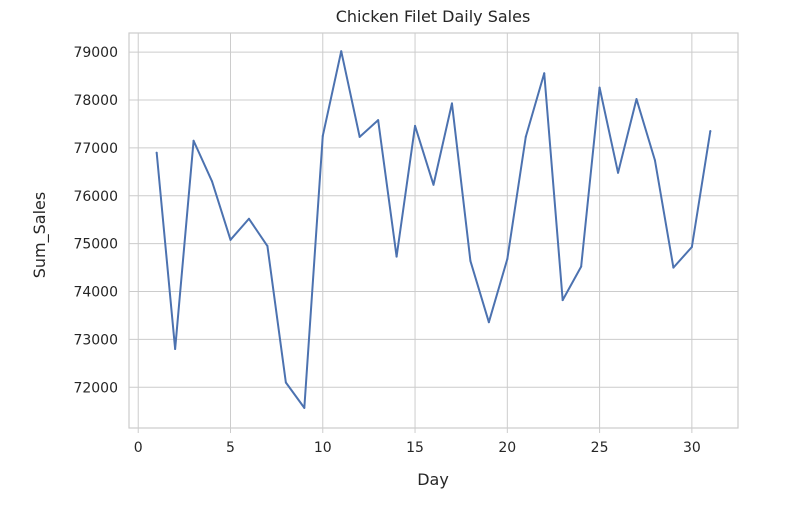 This screenshot has height=514, width=798. What do you see at coordinates (692, 448) in the screenshot?
I see `x-tick-label: 30` at bounding box center [692, 448].